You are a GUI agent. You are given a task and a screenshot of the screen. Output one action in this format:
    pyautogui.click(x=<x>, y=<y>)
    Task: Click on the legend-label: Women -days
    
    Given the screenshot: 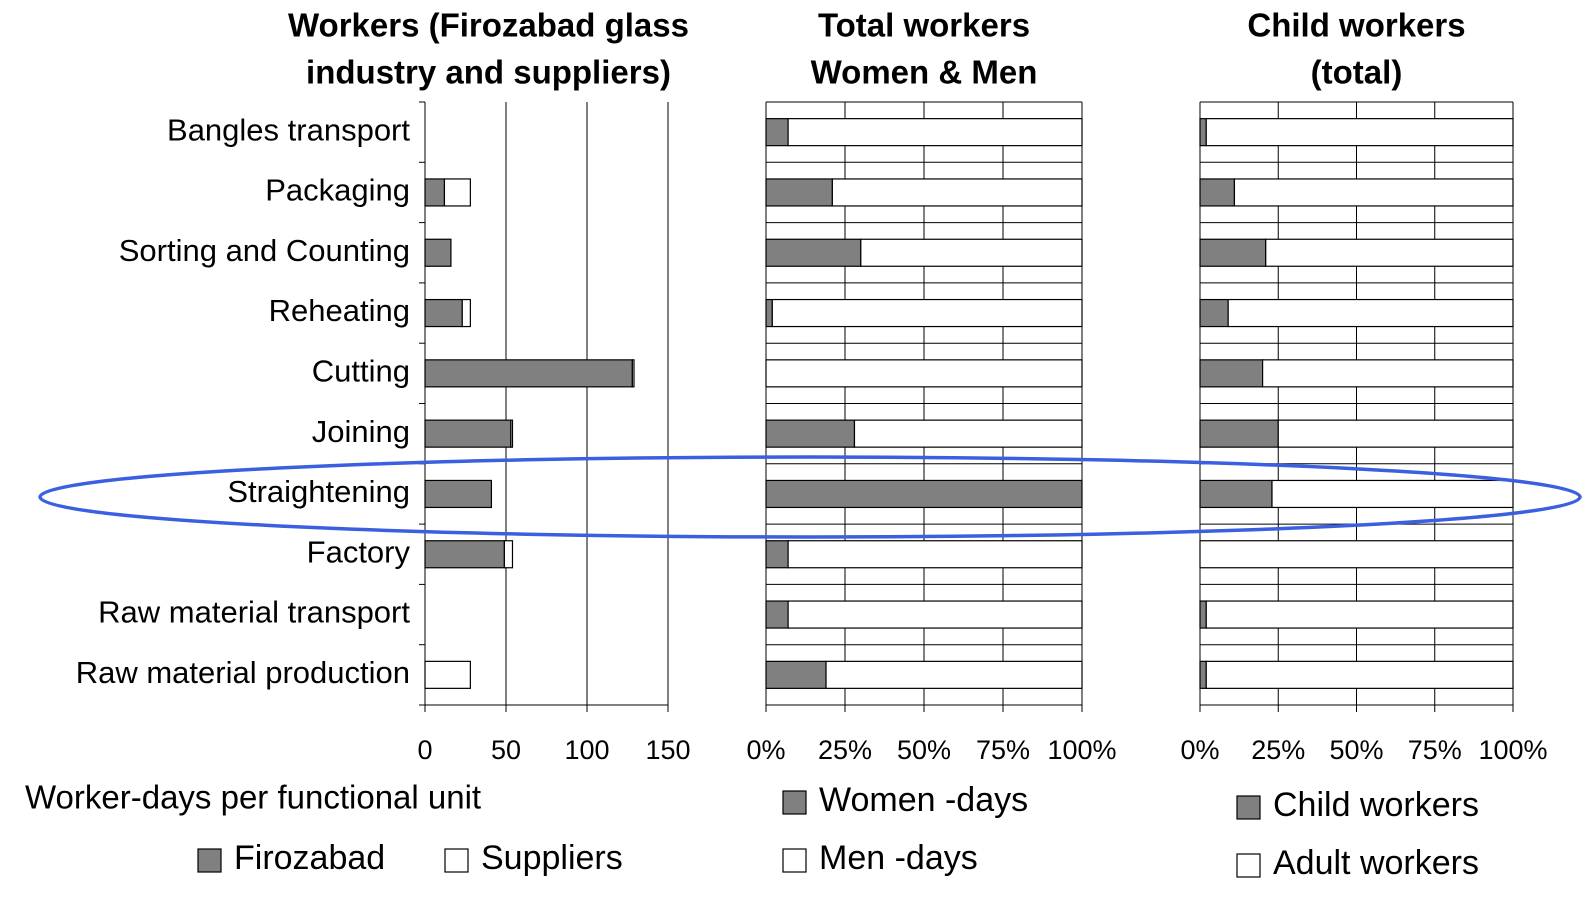 What is the action you would take?
    pyautogui.click(x=923, y=800)
    